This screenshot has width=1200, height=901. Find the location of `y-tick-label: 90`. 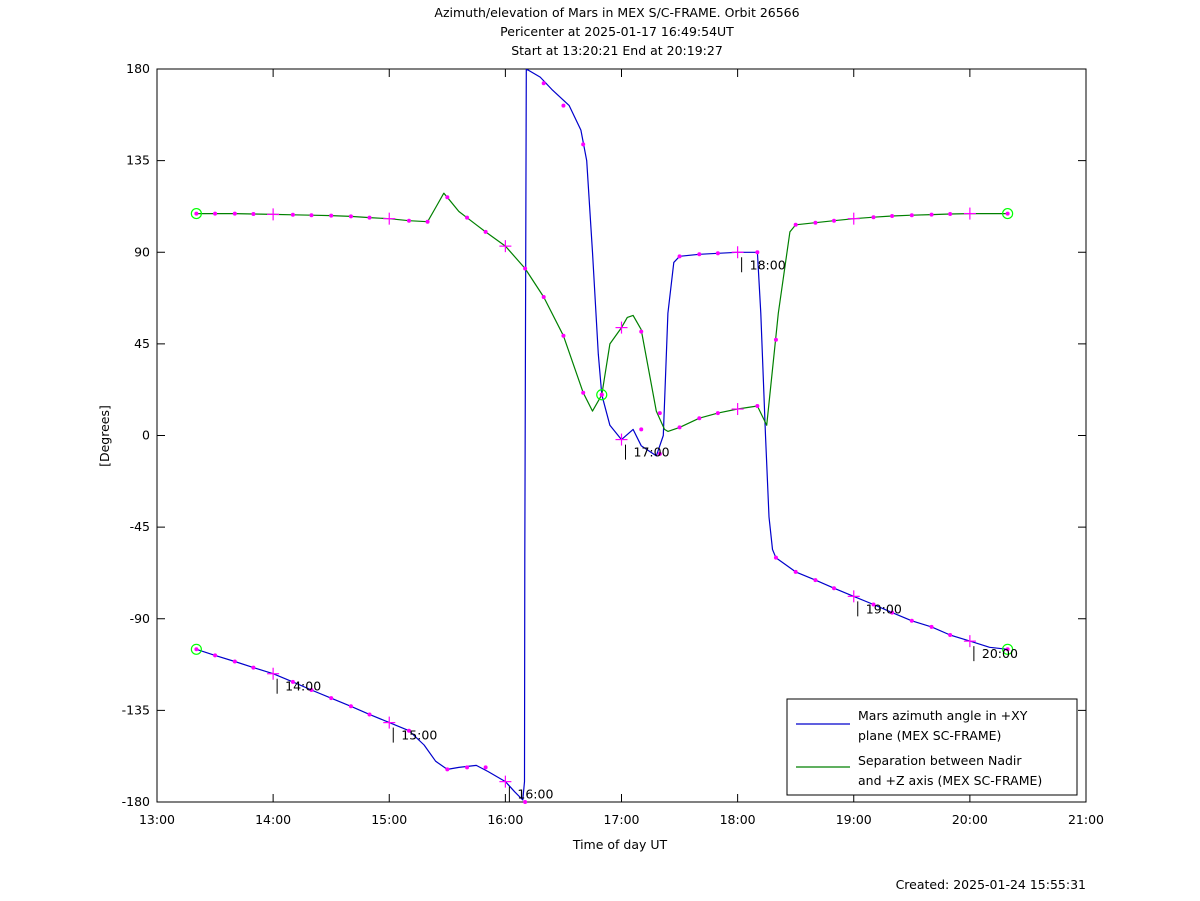

y-tick-label: 90 is located at coordinates (142, 251).